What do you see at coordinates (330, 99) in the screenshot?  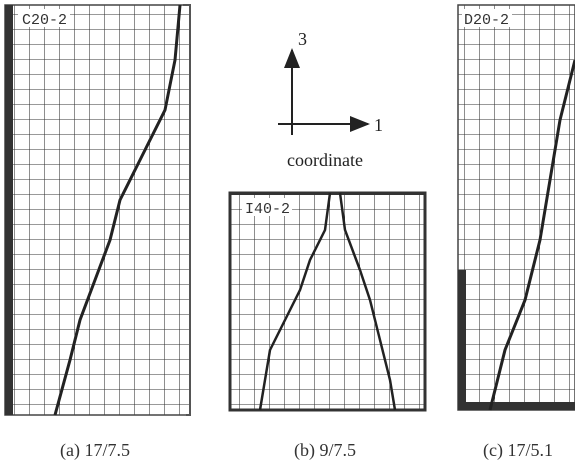 I see `coordinate-system: 3 1 coordinate` at bounding box center [330, 99].